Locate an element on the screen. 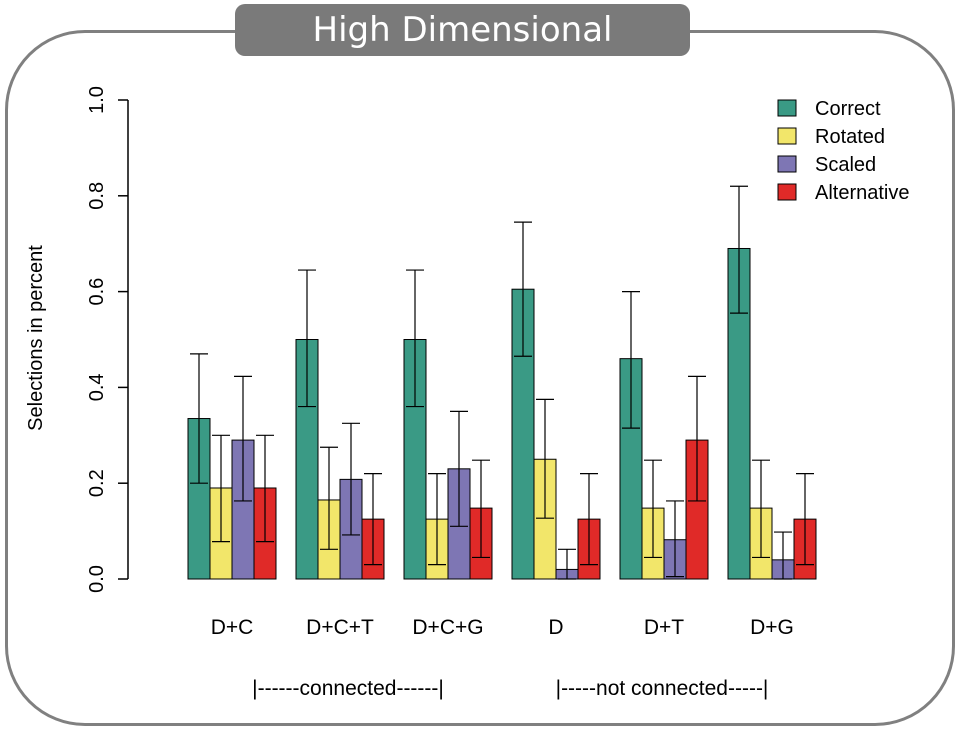 This screenshot has height=735, width=966. y-axis: 0.0 0.2 0.4 0.6 0.8 1.0 is located at coordinates (107, 339).